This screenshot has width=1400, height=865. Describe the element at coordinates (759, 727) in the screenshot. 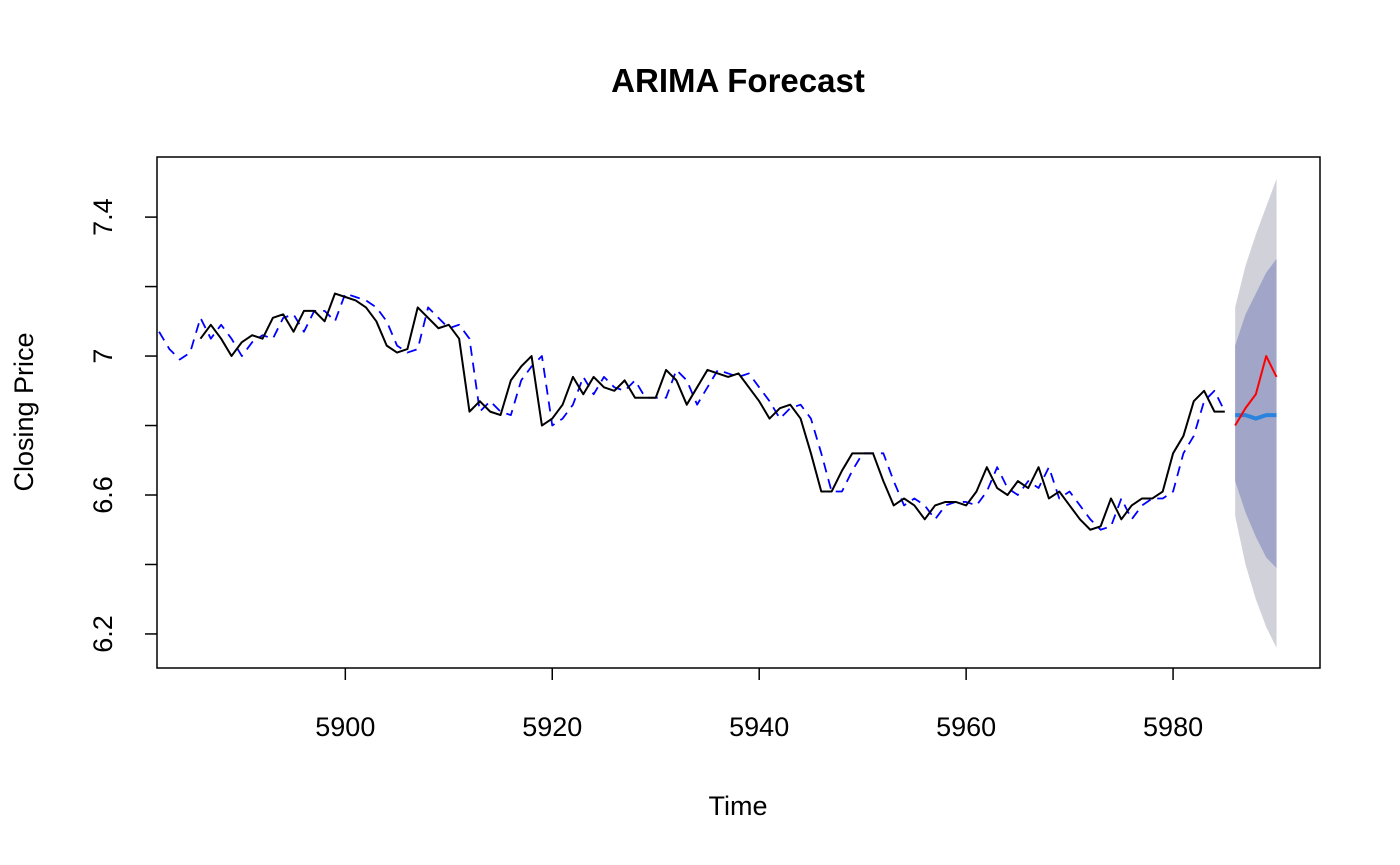

I see `x-tick-label: 5940` at that location.